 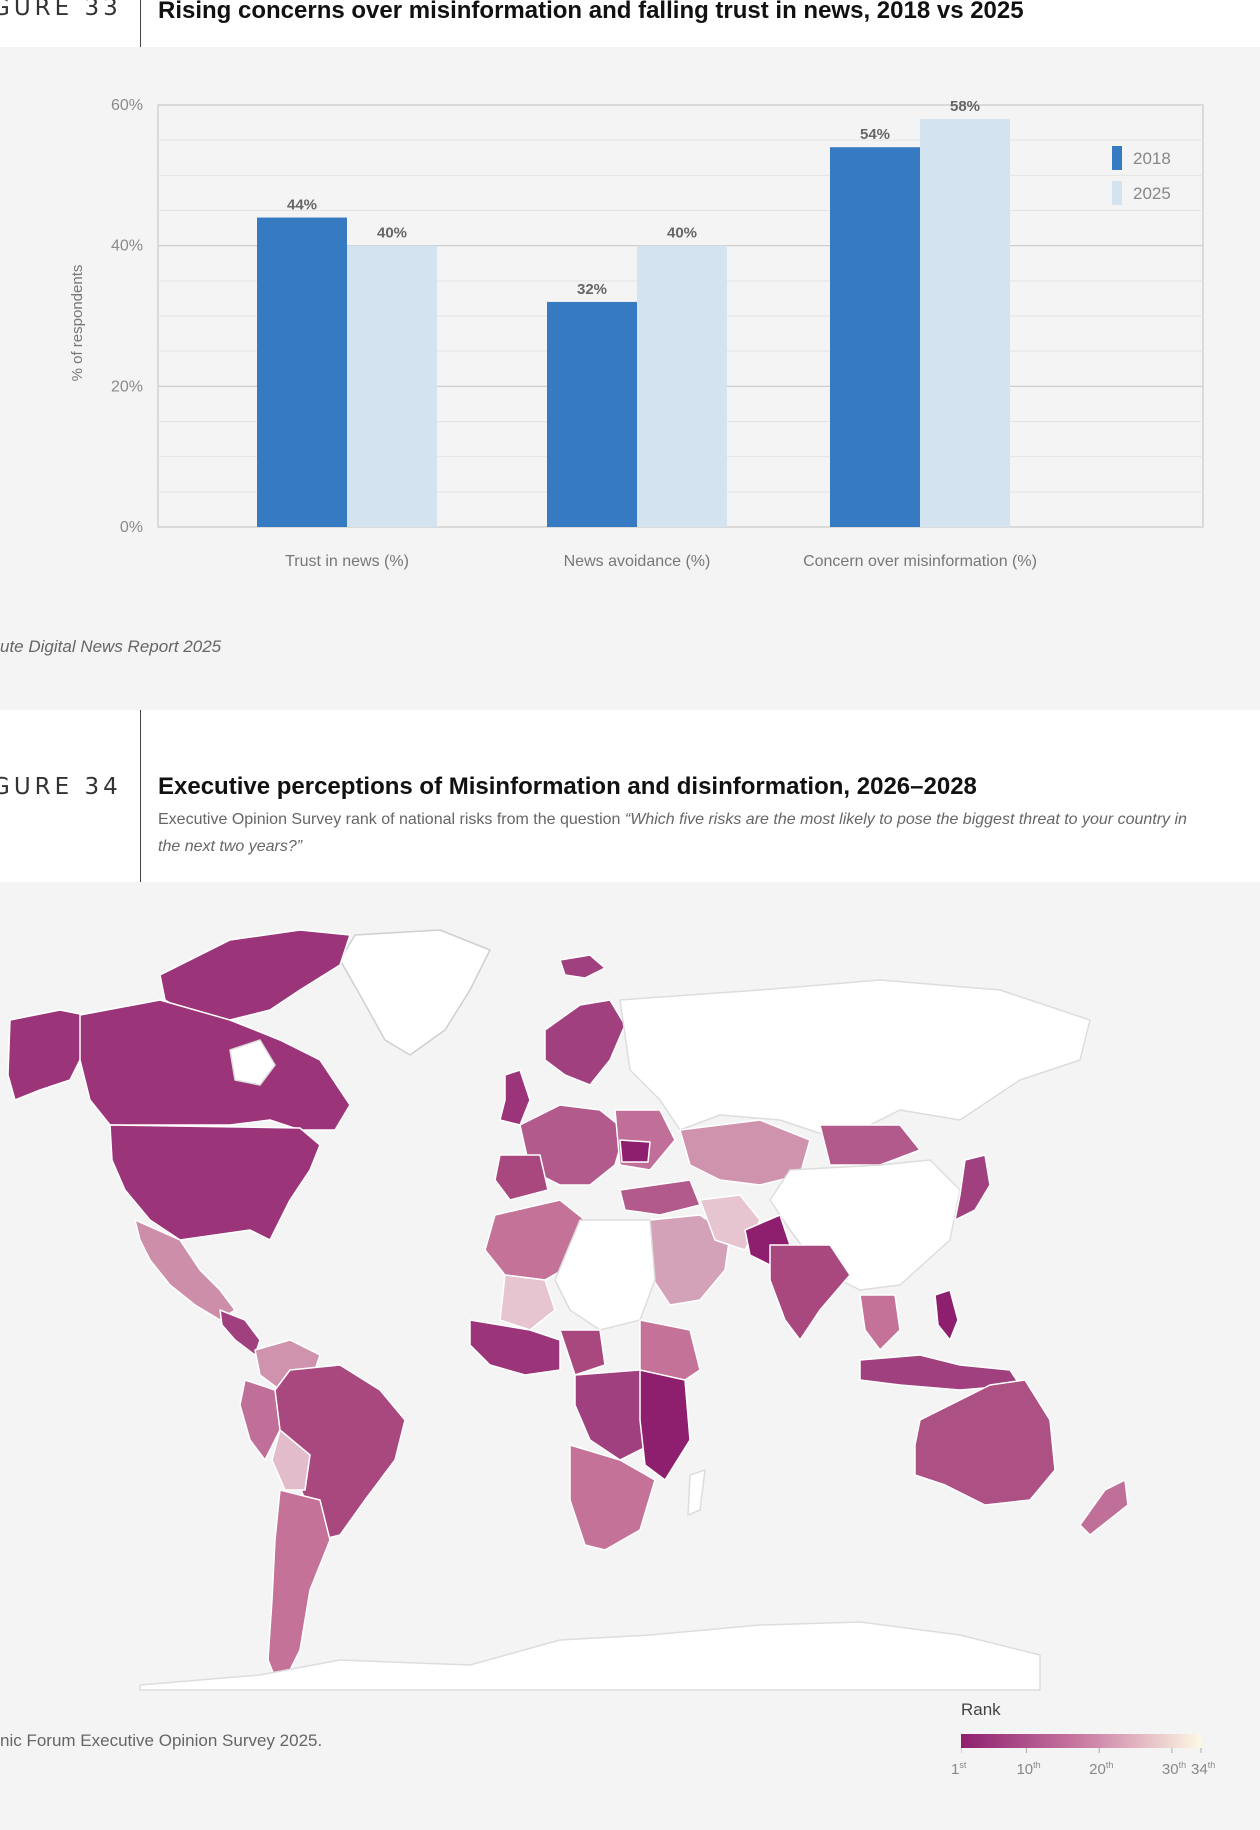 What do you see at coordinates (521, 1177) in the screenshot?
I see `map-region-iberia` at bounding box center [521, 1177].